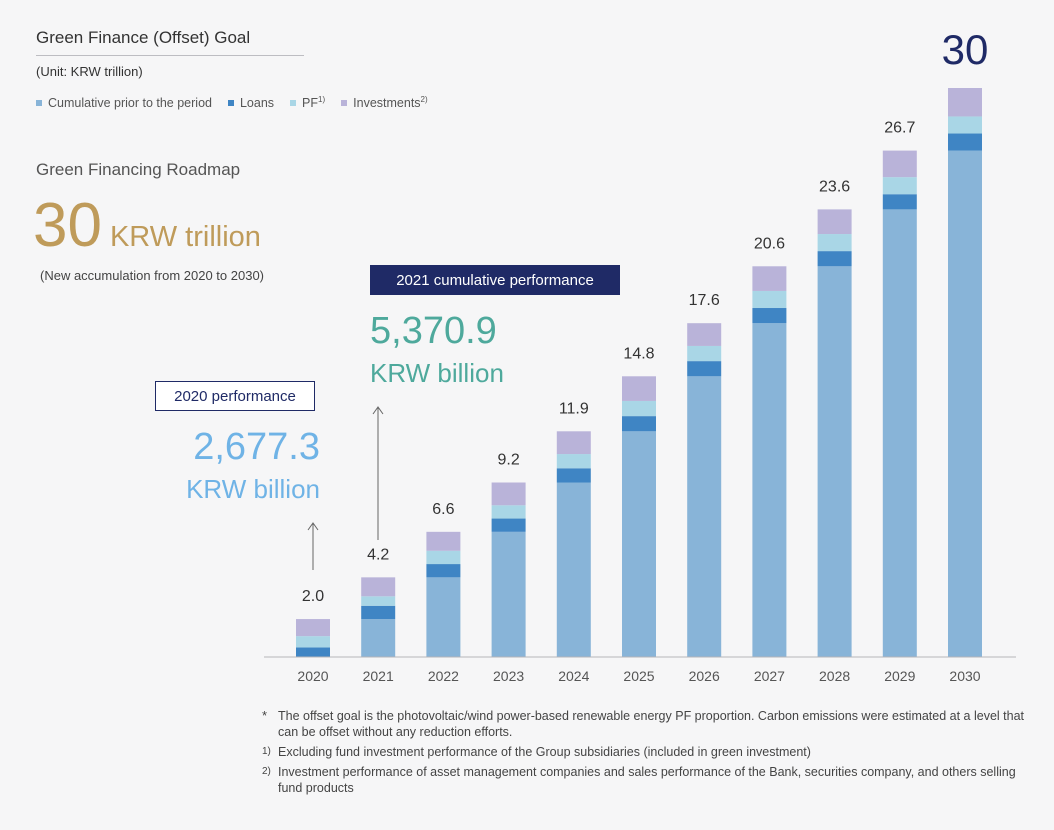 The width and height of the screenshot is (1054, 830). Describe the element at coordinates (704, 516) in the screenshot. I see `bar-segment-cumulative-2026` at that location.